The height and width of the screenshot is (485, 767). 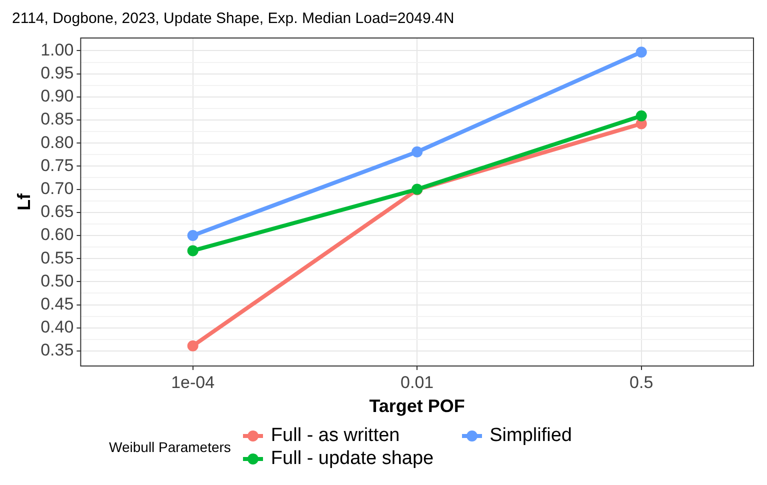 I want to click on legend-label: Simplified, so click(x=531, y=435).